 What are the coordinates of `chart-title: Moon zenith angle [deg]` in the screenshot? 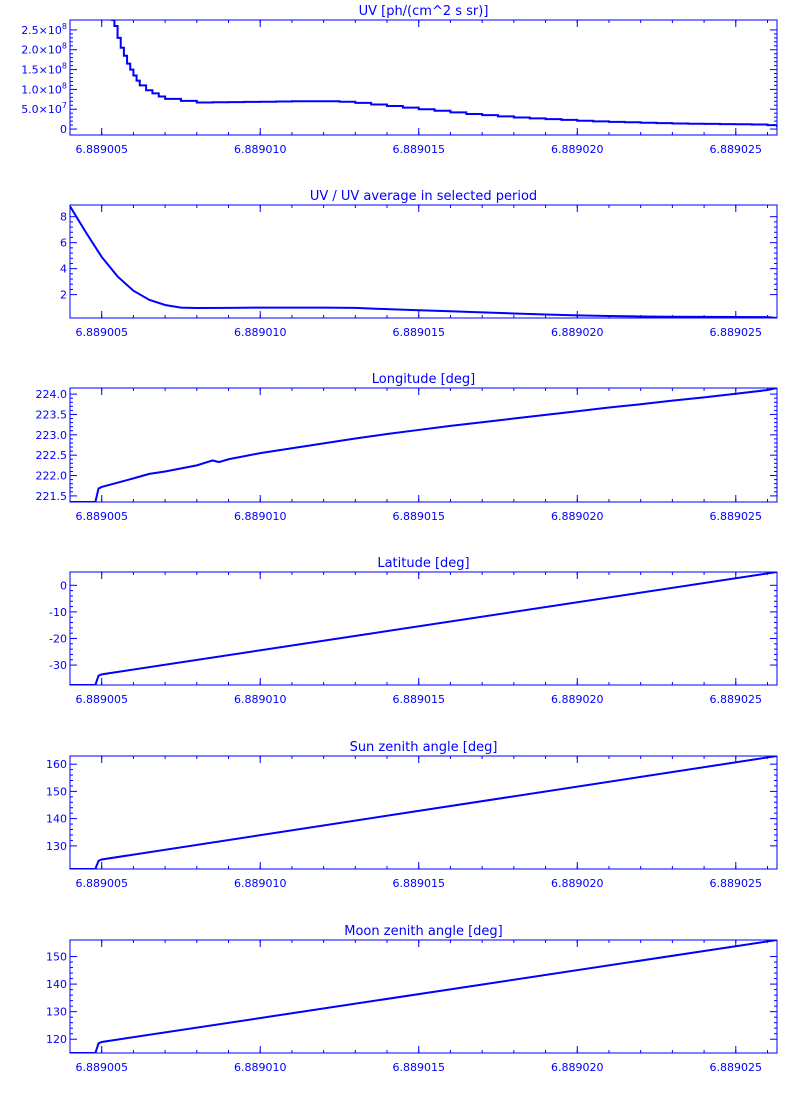 It's located at (423, 931).